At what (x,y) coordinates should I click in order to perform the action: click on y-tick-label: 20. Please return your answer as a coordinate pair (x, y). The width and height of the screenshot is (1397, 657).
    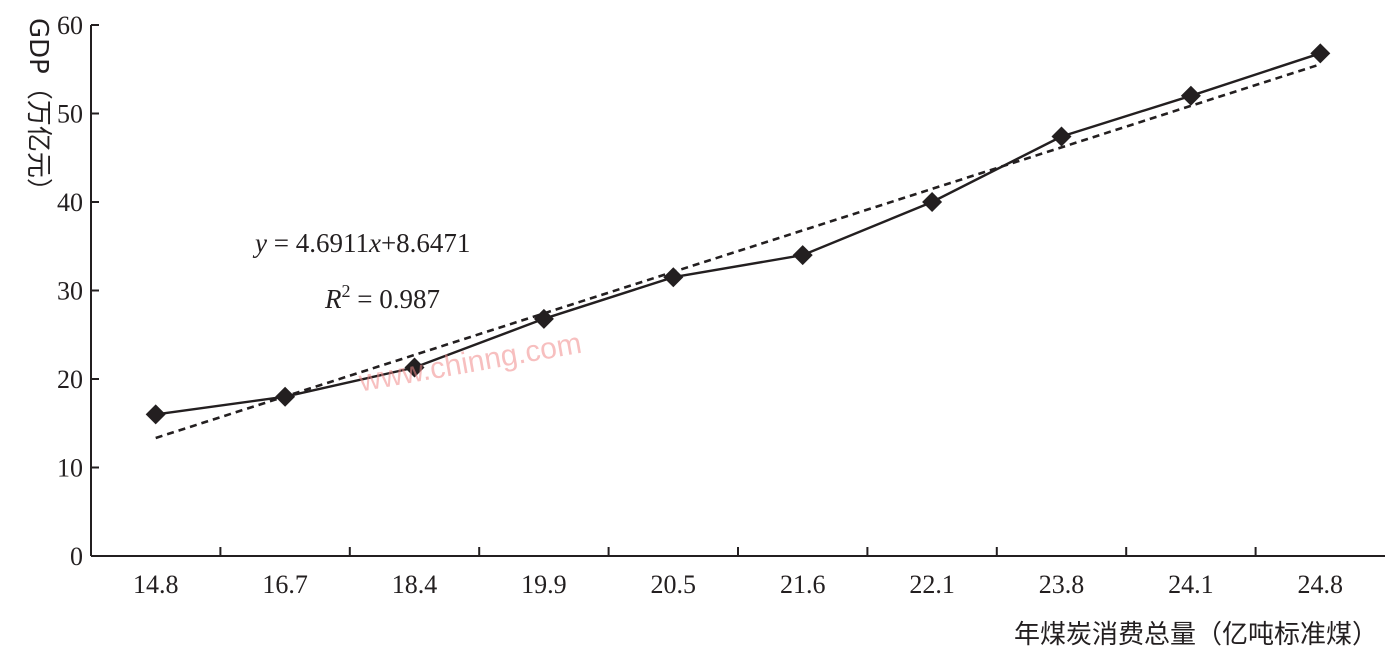
    Looking at the image, I should click on (70, 379).